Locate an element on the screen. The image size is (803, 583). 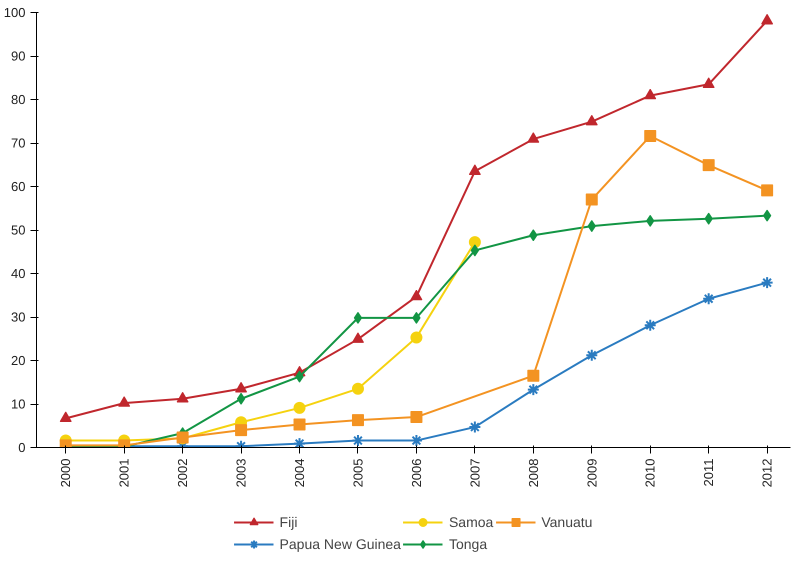
x-tick-label: 2009 is located at coordinates (592, 473).